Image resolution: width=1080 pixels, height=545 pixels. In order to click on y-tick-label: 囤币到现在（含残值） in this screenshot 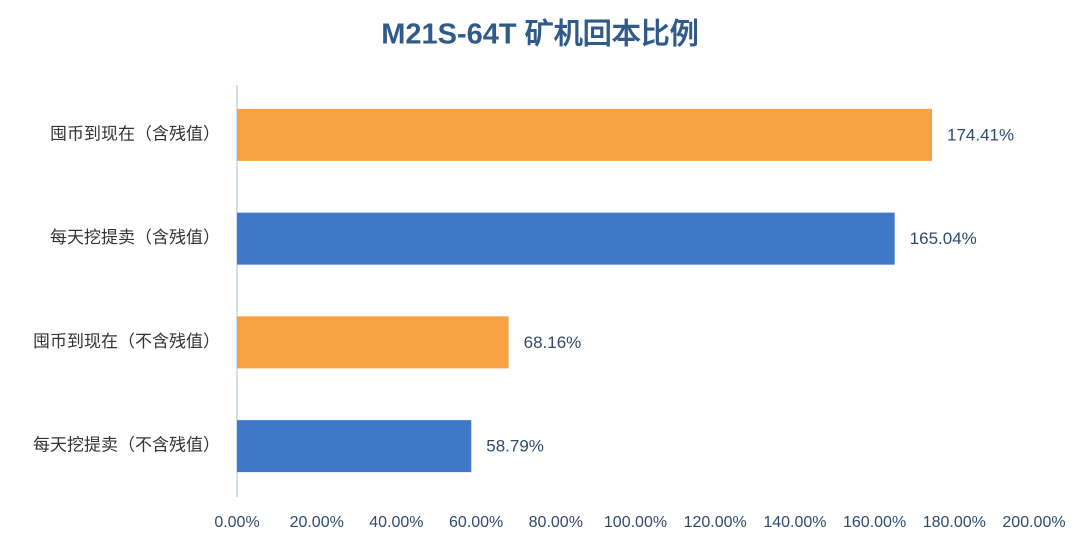, I will do `click(135, 133)`.